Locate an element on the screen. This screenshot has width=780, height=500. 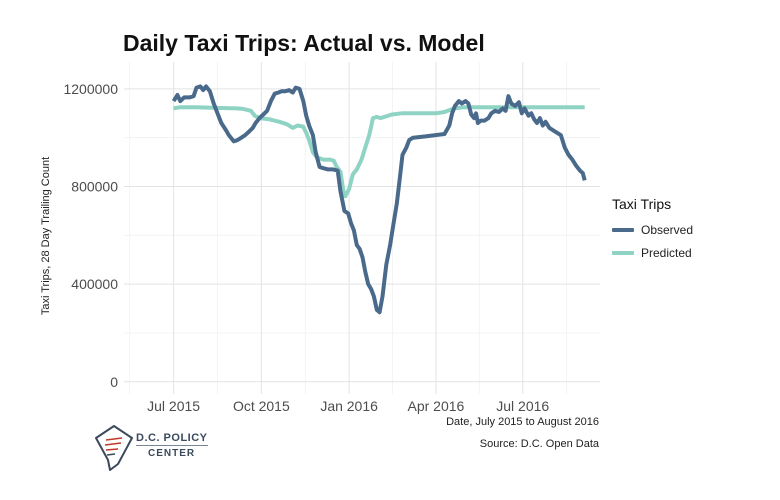
legend-title: Taxi Trips is located at coordinates (642, 204).